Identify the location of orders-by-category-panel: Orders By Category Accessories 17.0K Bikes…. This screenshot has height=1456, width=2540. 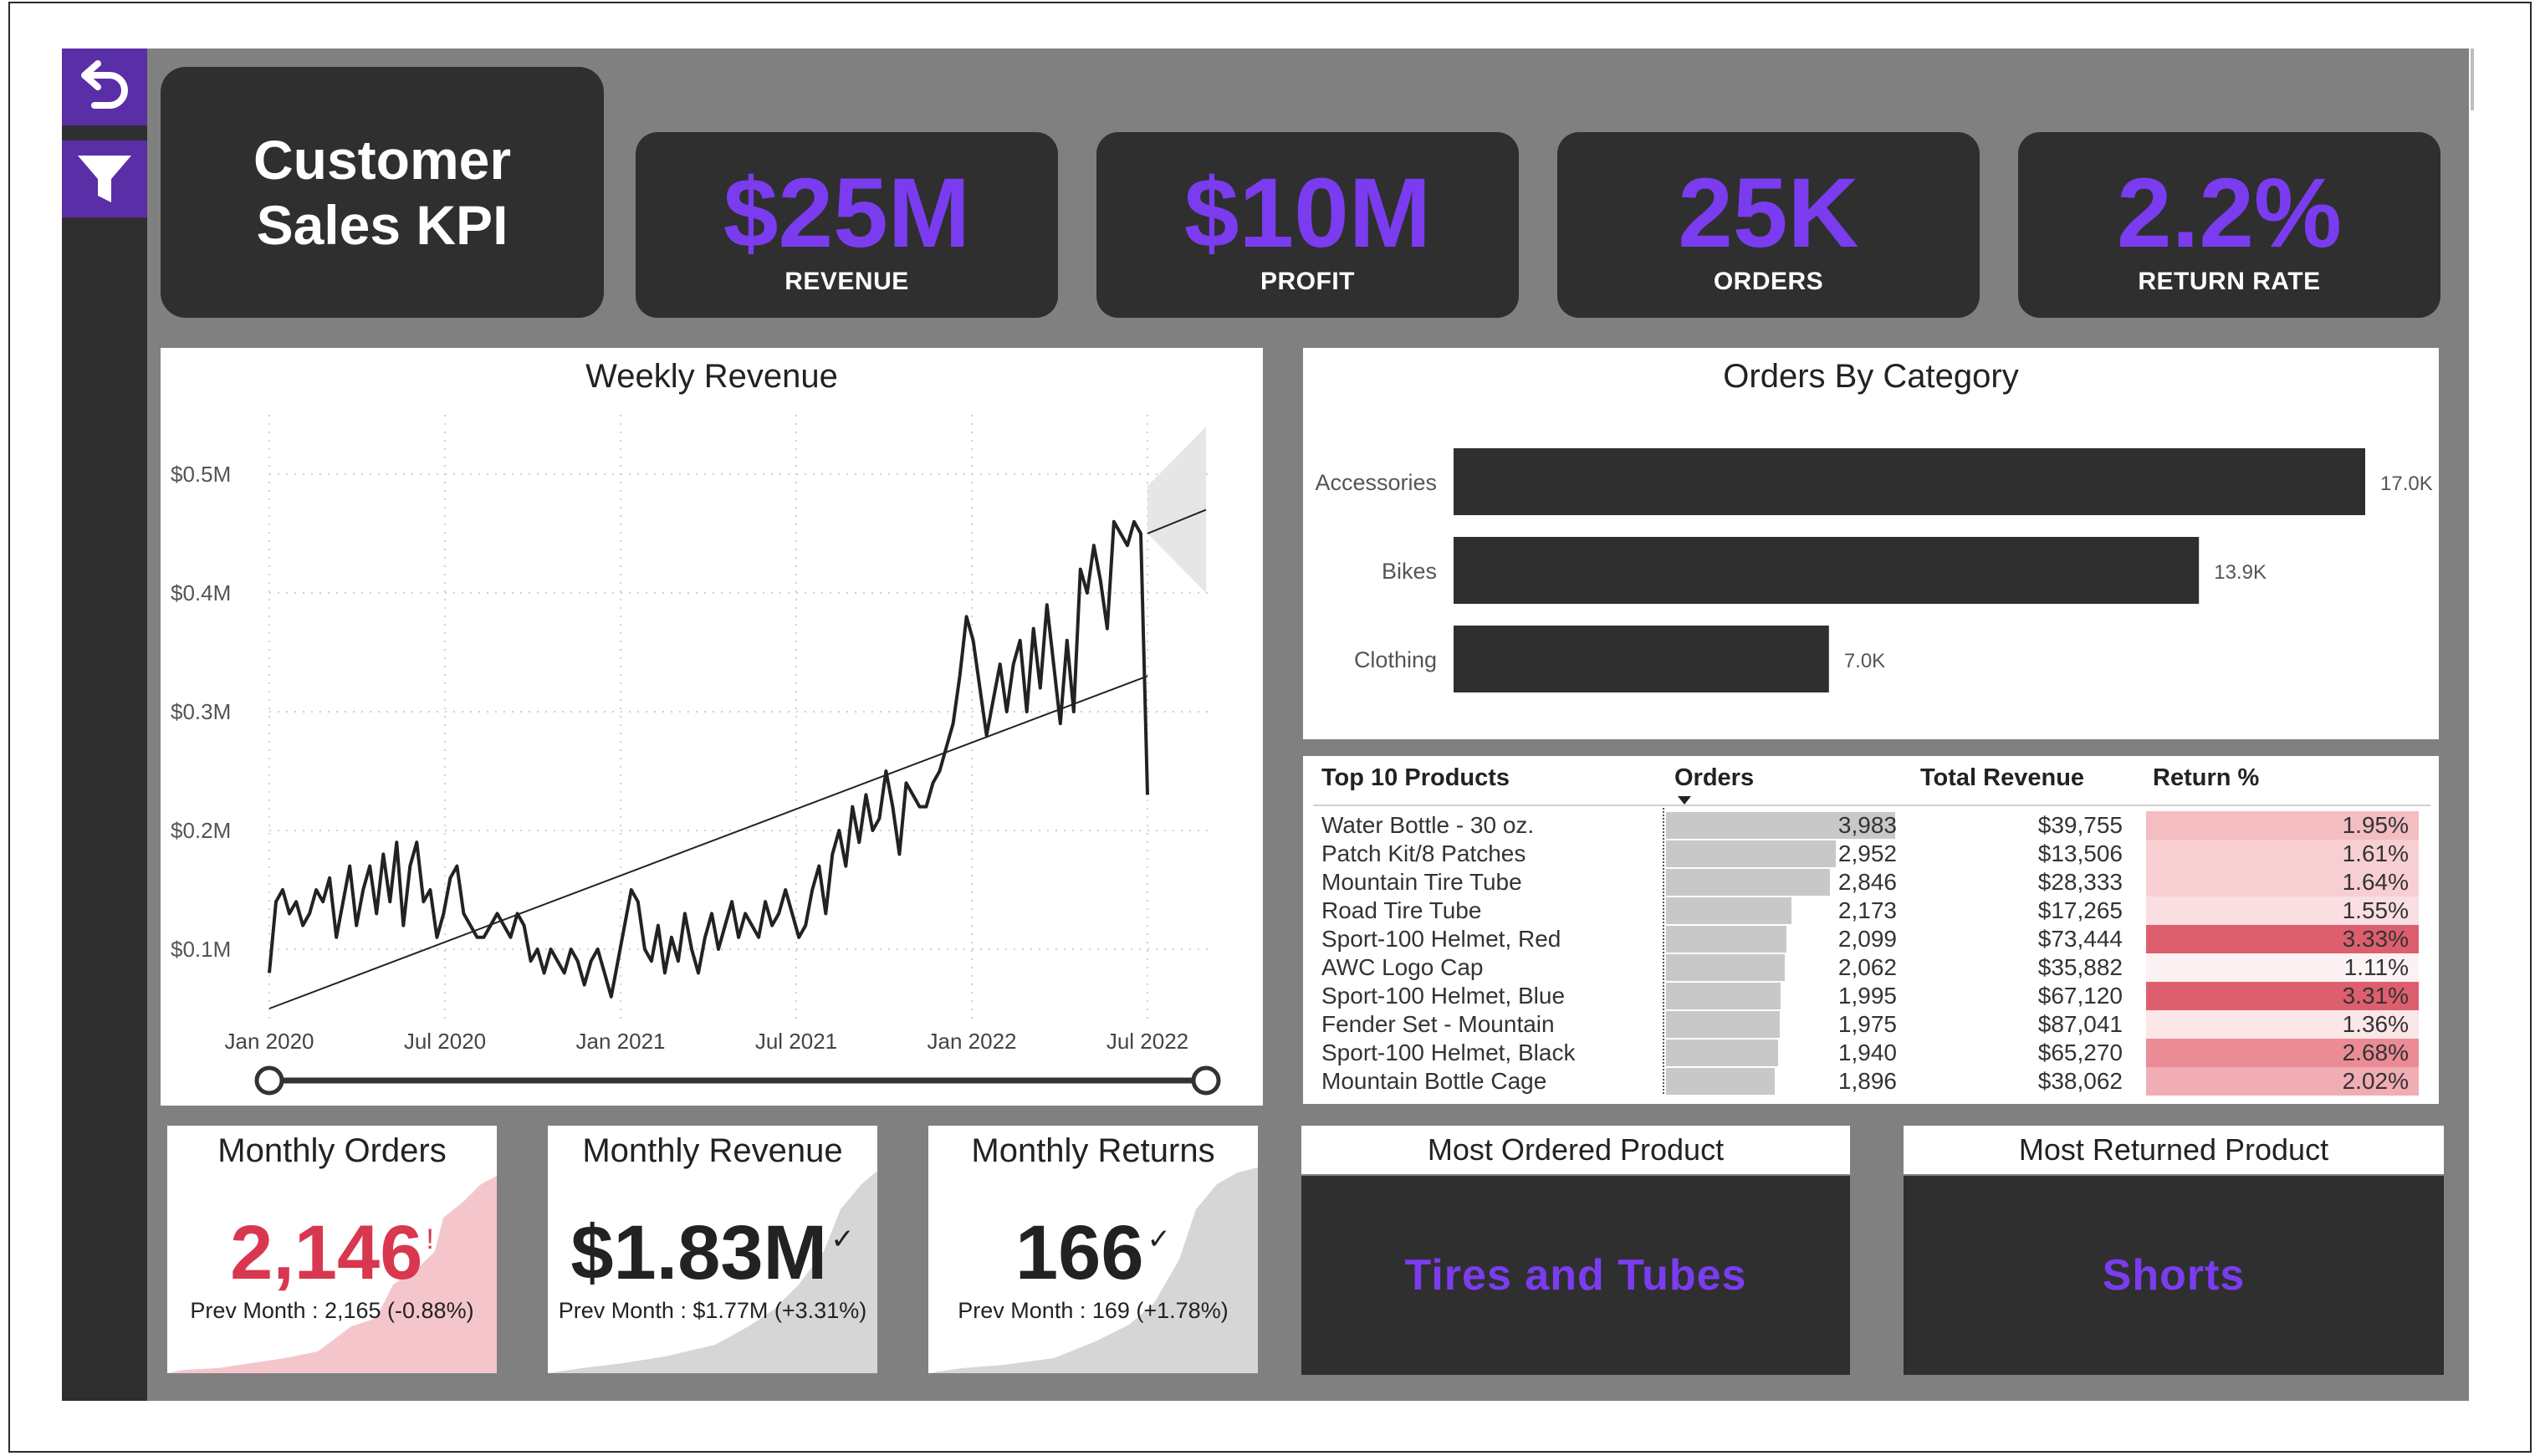
(1871, 543).